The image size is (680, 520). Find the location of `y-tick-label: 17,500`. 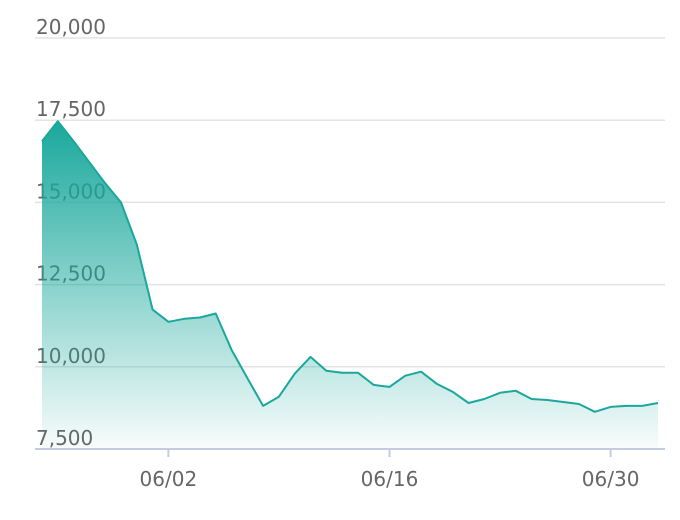

y-tick-label: 17,500 is located at coordinates (71, 109).